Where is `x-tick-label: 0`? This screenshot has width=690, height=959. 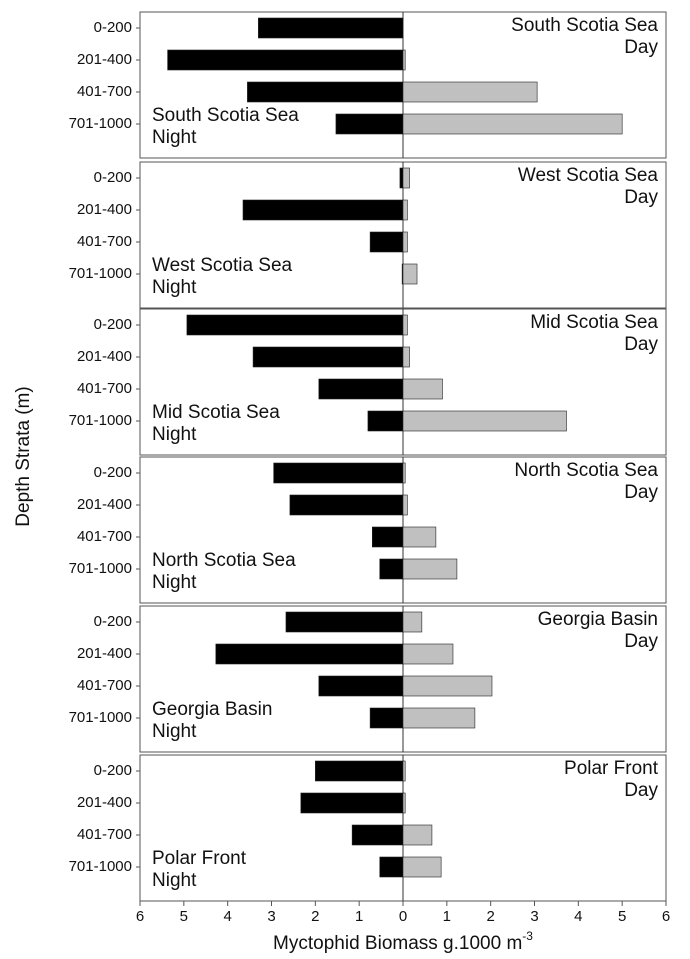 x-tick-label: 0 is located at coordinates (403, 916).